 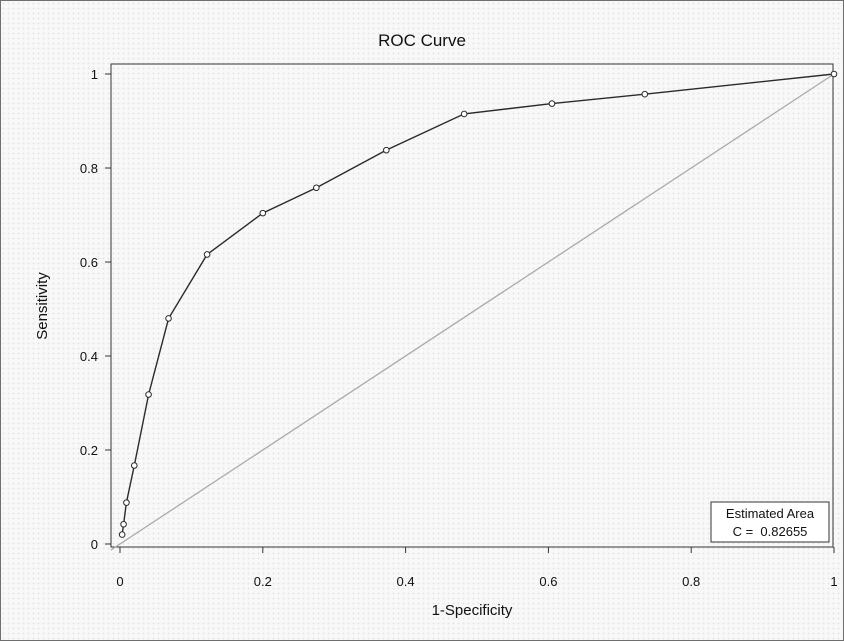 I want to click on x-tick-label: 1, so click(x=833, y=581).